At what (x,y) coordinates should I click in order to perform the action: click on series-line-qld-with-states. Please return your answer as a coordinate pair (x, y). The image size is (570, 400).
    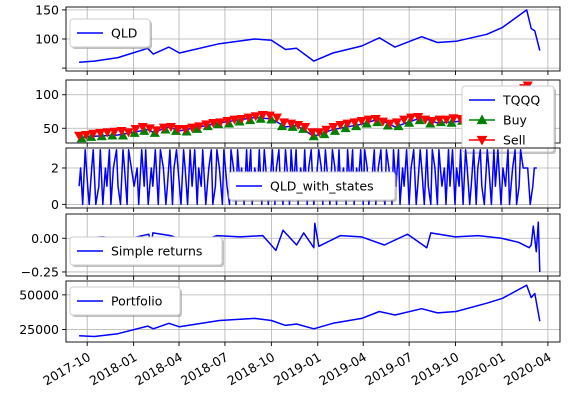
    Looking at the image, I should click on (307, 177).